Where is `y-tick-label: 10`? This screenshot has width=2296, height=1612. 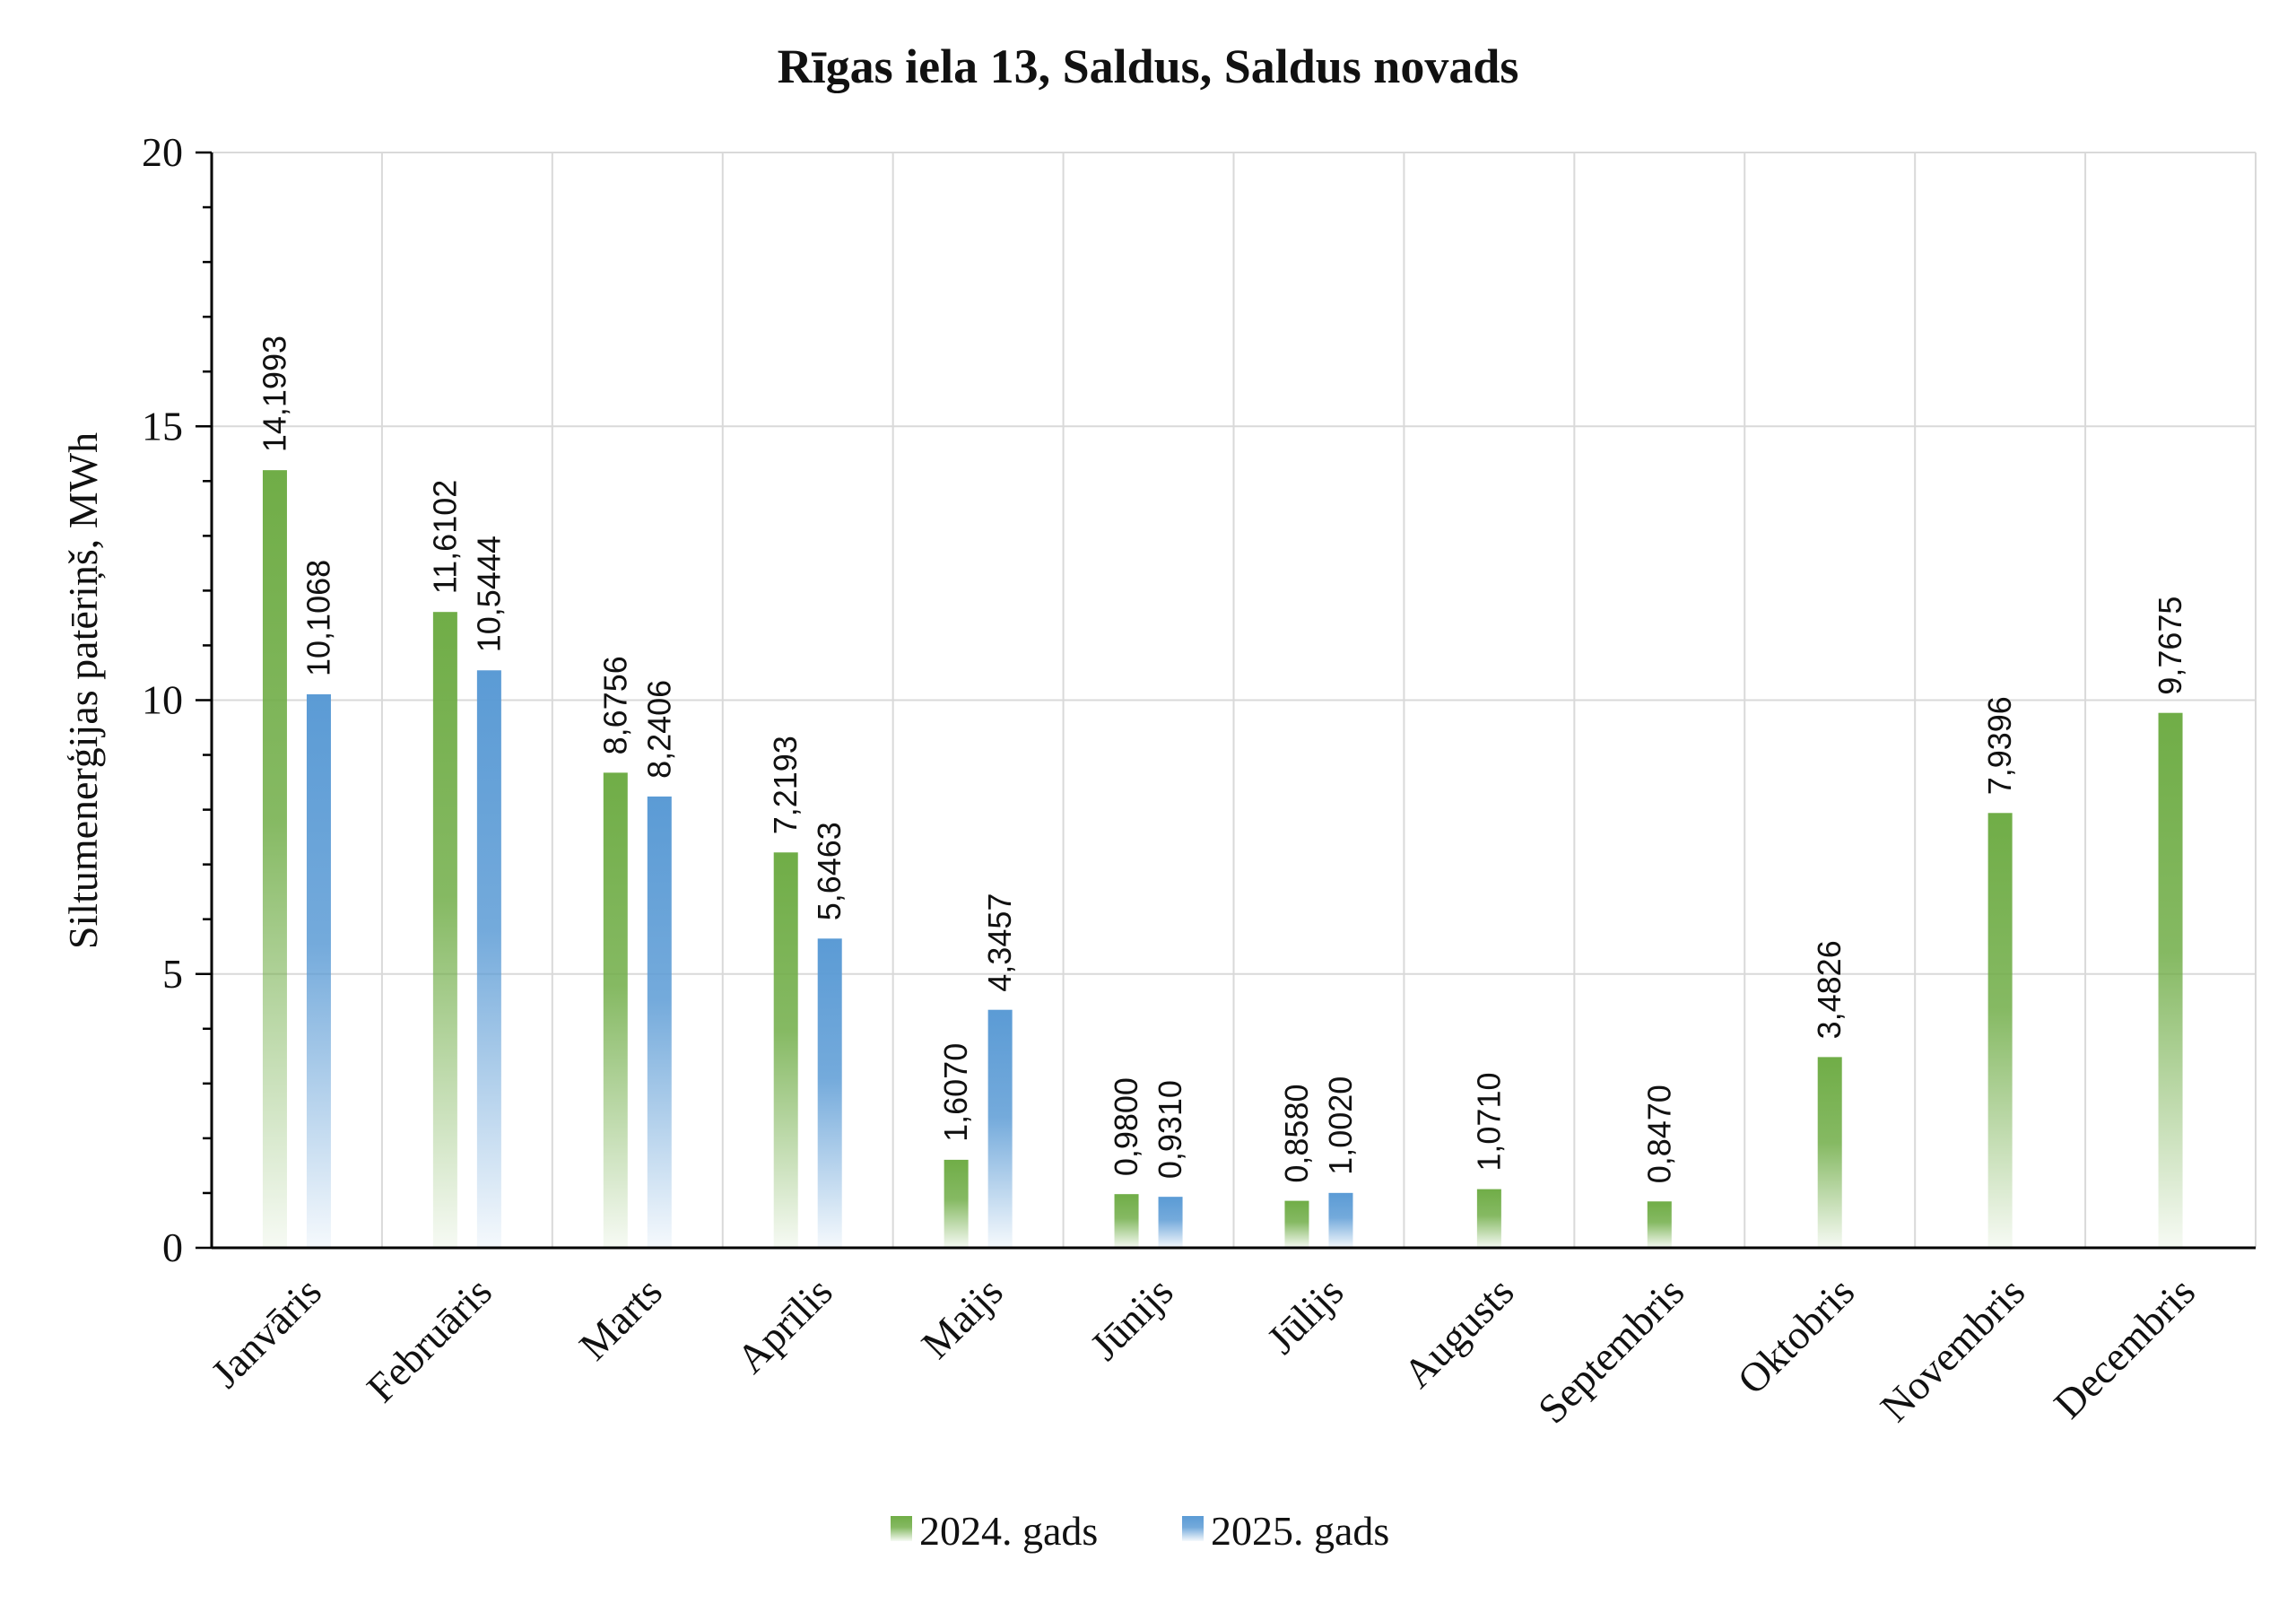 y-tick-label: 10 is located at coordinates (162, 700).